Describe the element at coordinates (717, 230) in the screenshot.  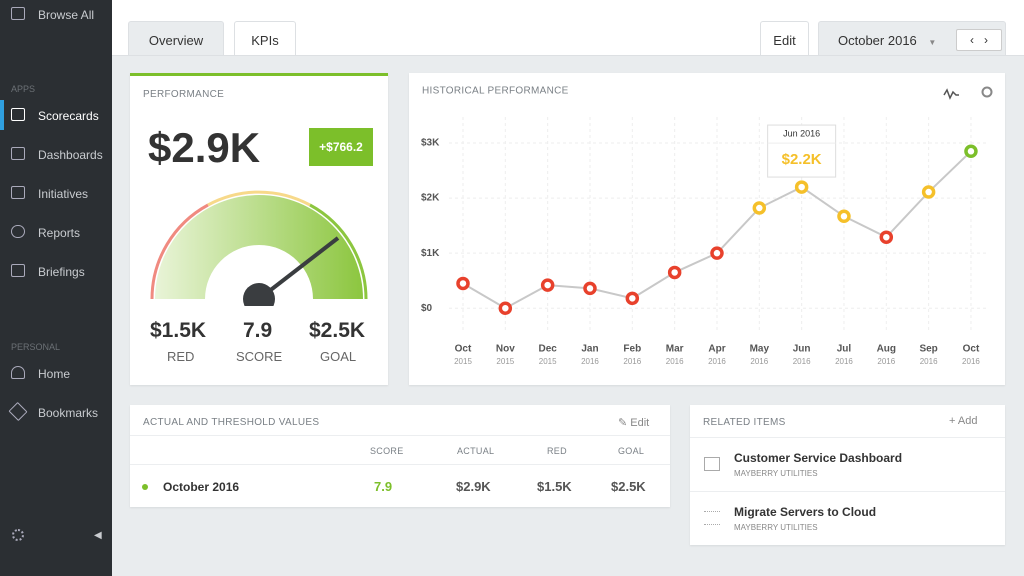
I see `line` at that location.